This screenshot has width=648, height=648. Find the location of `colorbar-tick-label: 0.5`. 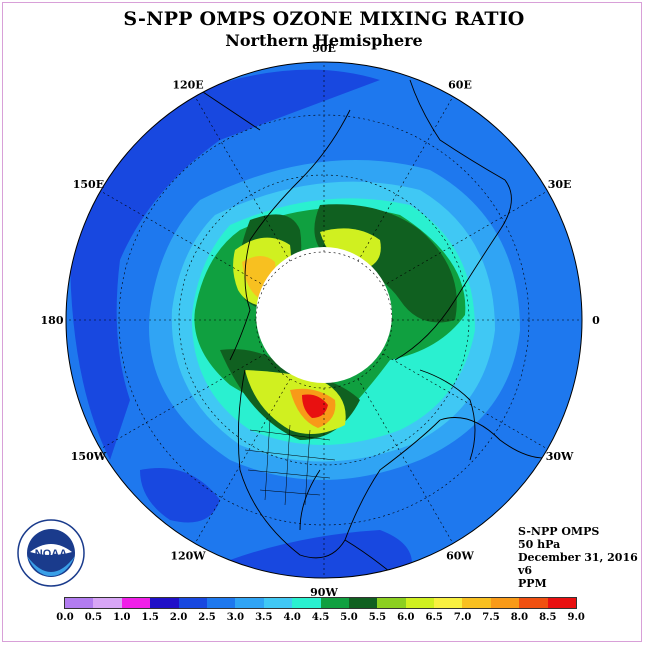

colorbar-tick-label: 0.5 is located at coordinates (93, 617).